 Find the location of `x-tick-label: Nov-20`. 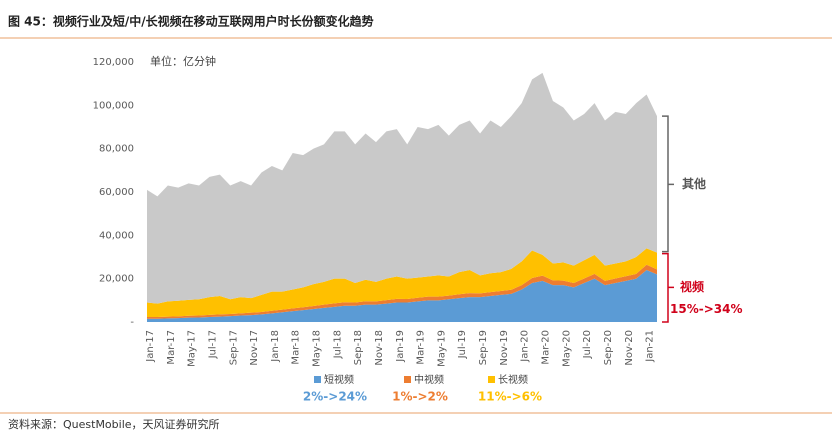

x-tick-label: Nov-20 is located at coordinates (629, 348).